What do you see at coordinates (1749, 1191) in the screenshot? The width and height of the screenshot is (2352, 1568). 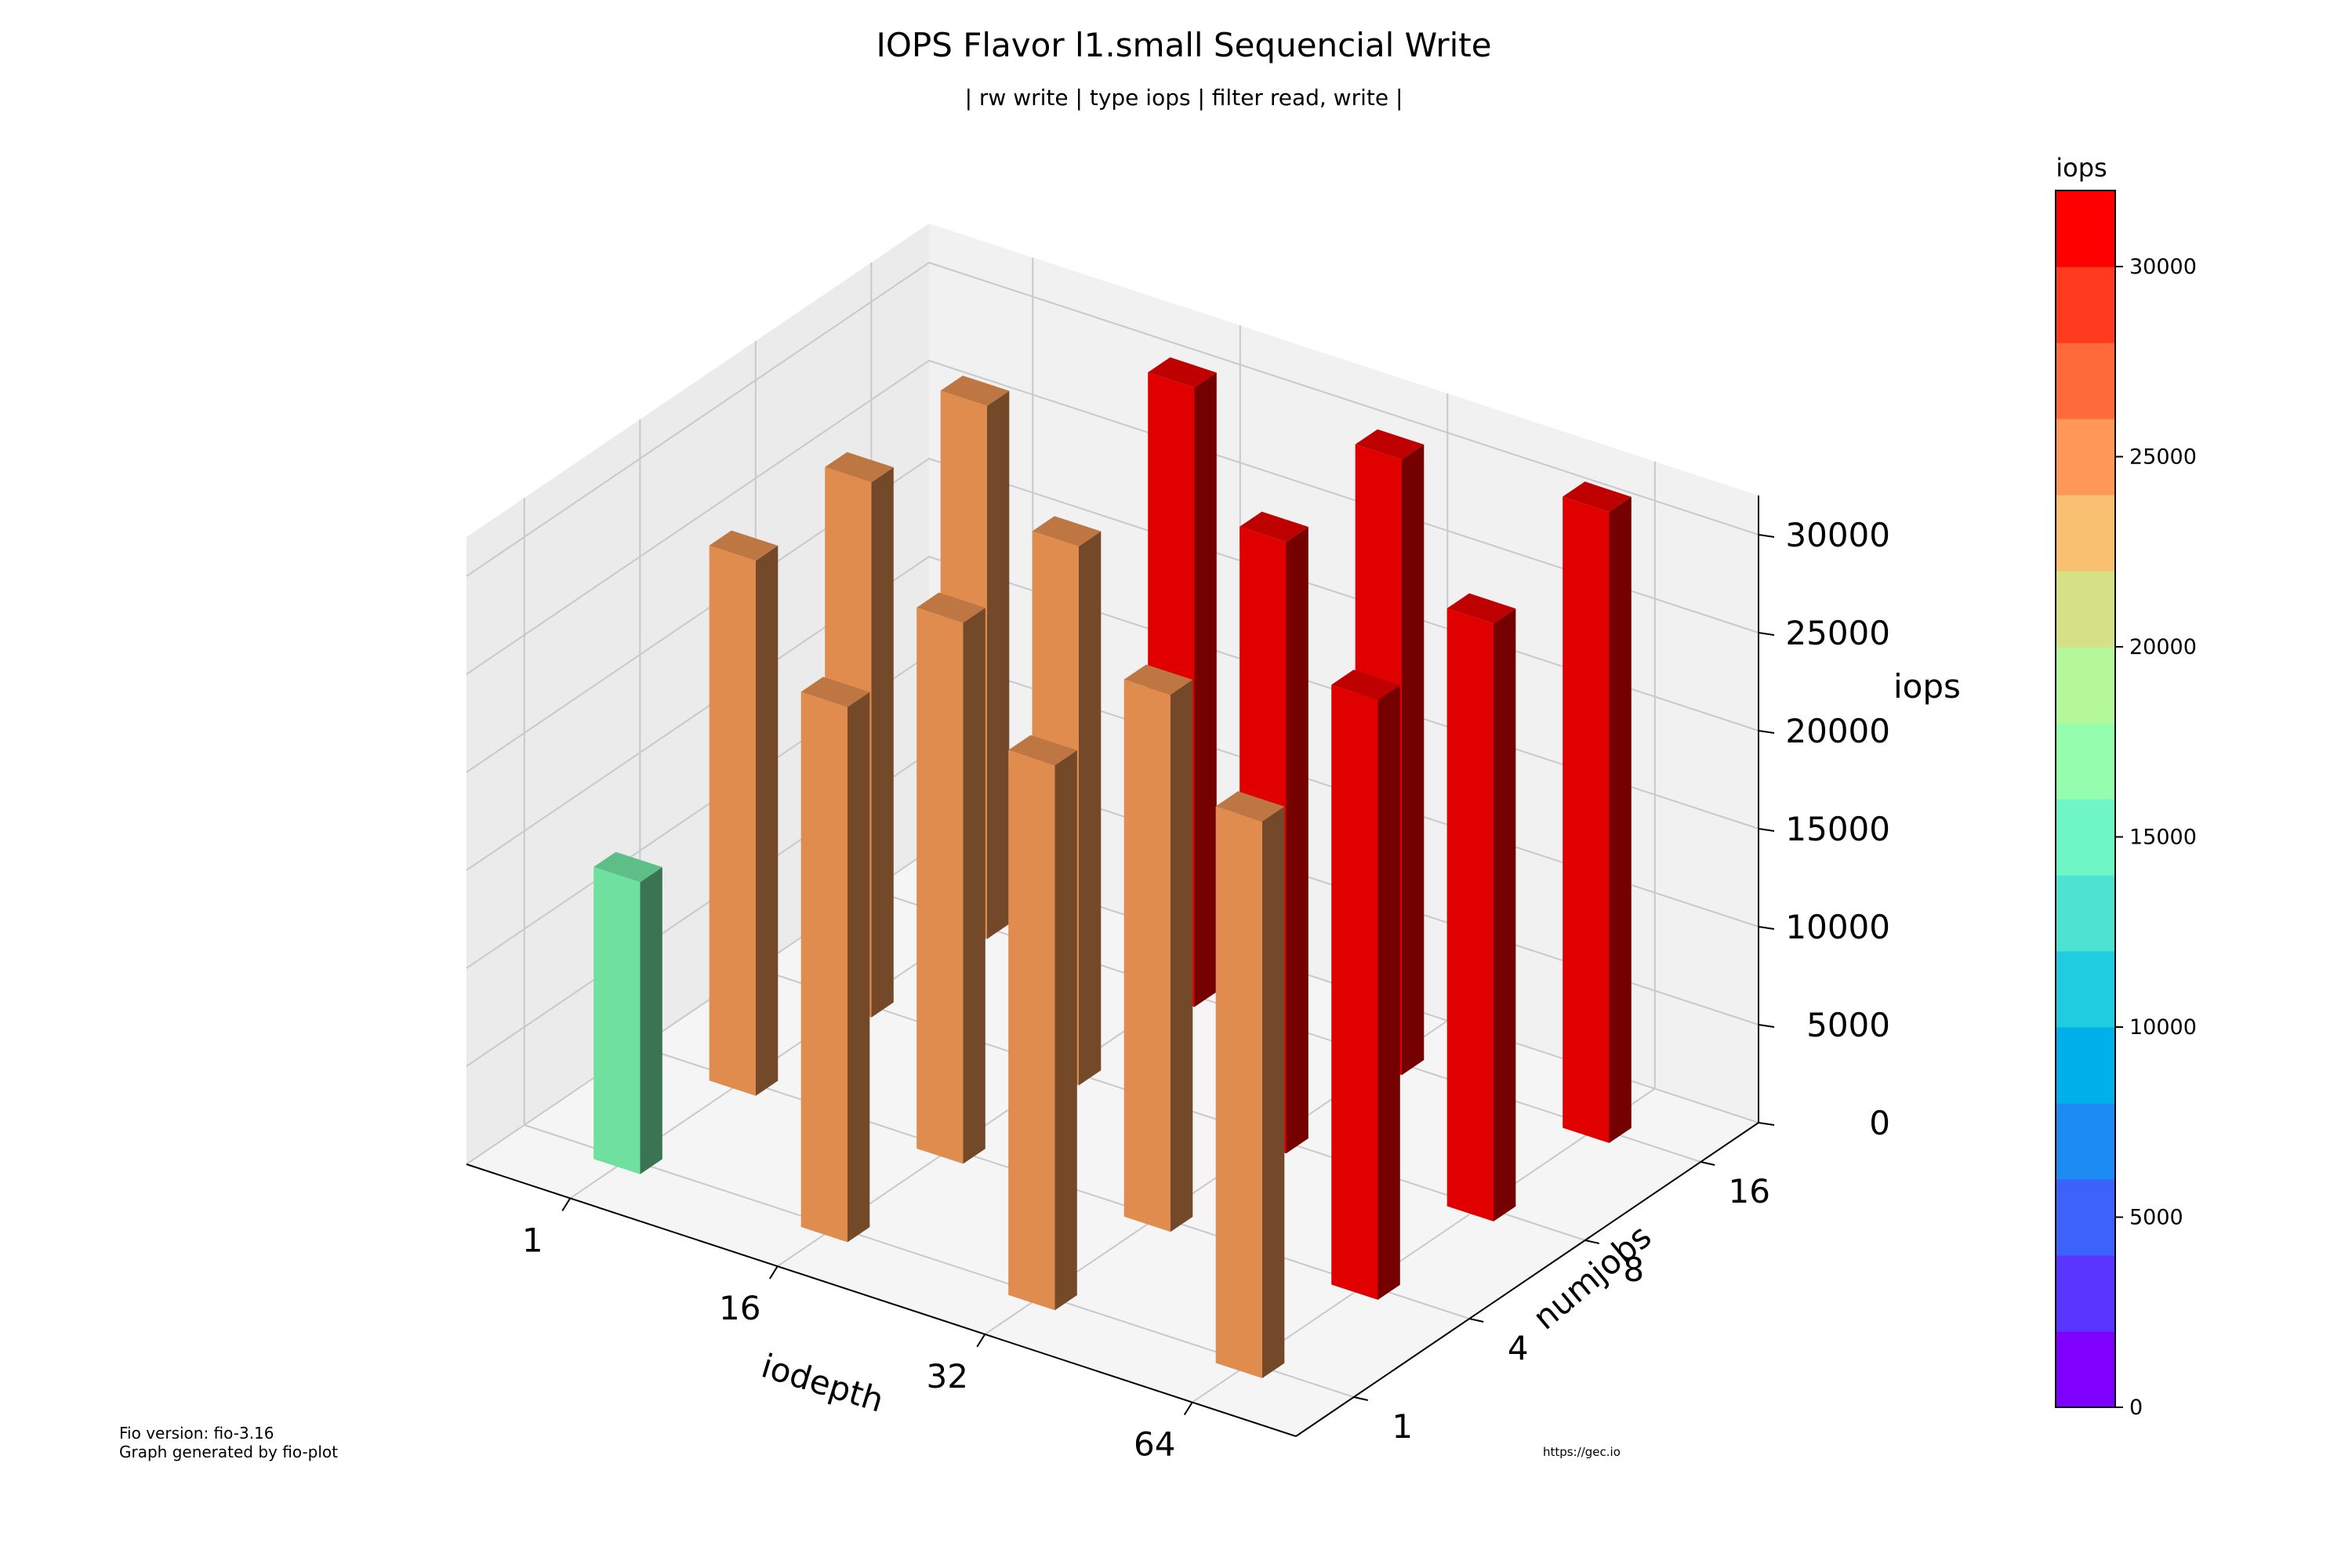 I see `y-tick-label: 16` at bounding box center [1749, 1191].